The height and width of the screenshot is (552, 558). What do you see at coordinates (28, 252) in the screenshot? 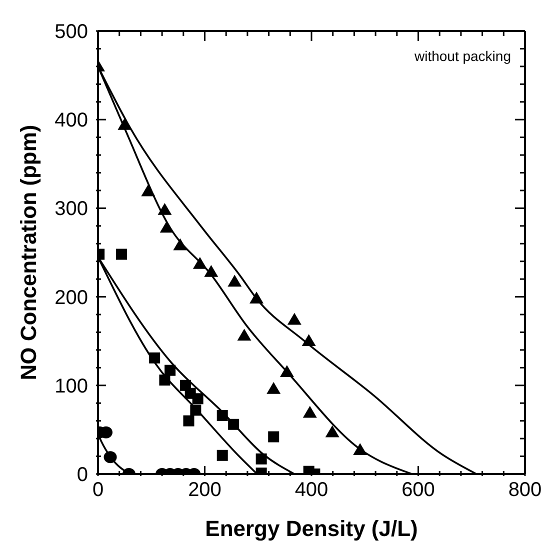
I see `y-axis-title: NO Concentration (ppm)` at bounding box center [28, 252].